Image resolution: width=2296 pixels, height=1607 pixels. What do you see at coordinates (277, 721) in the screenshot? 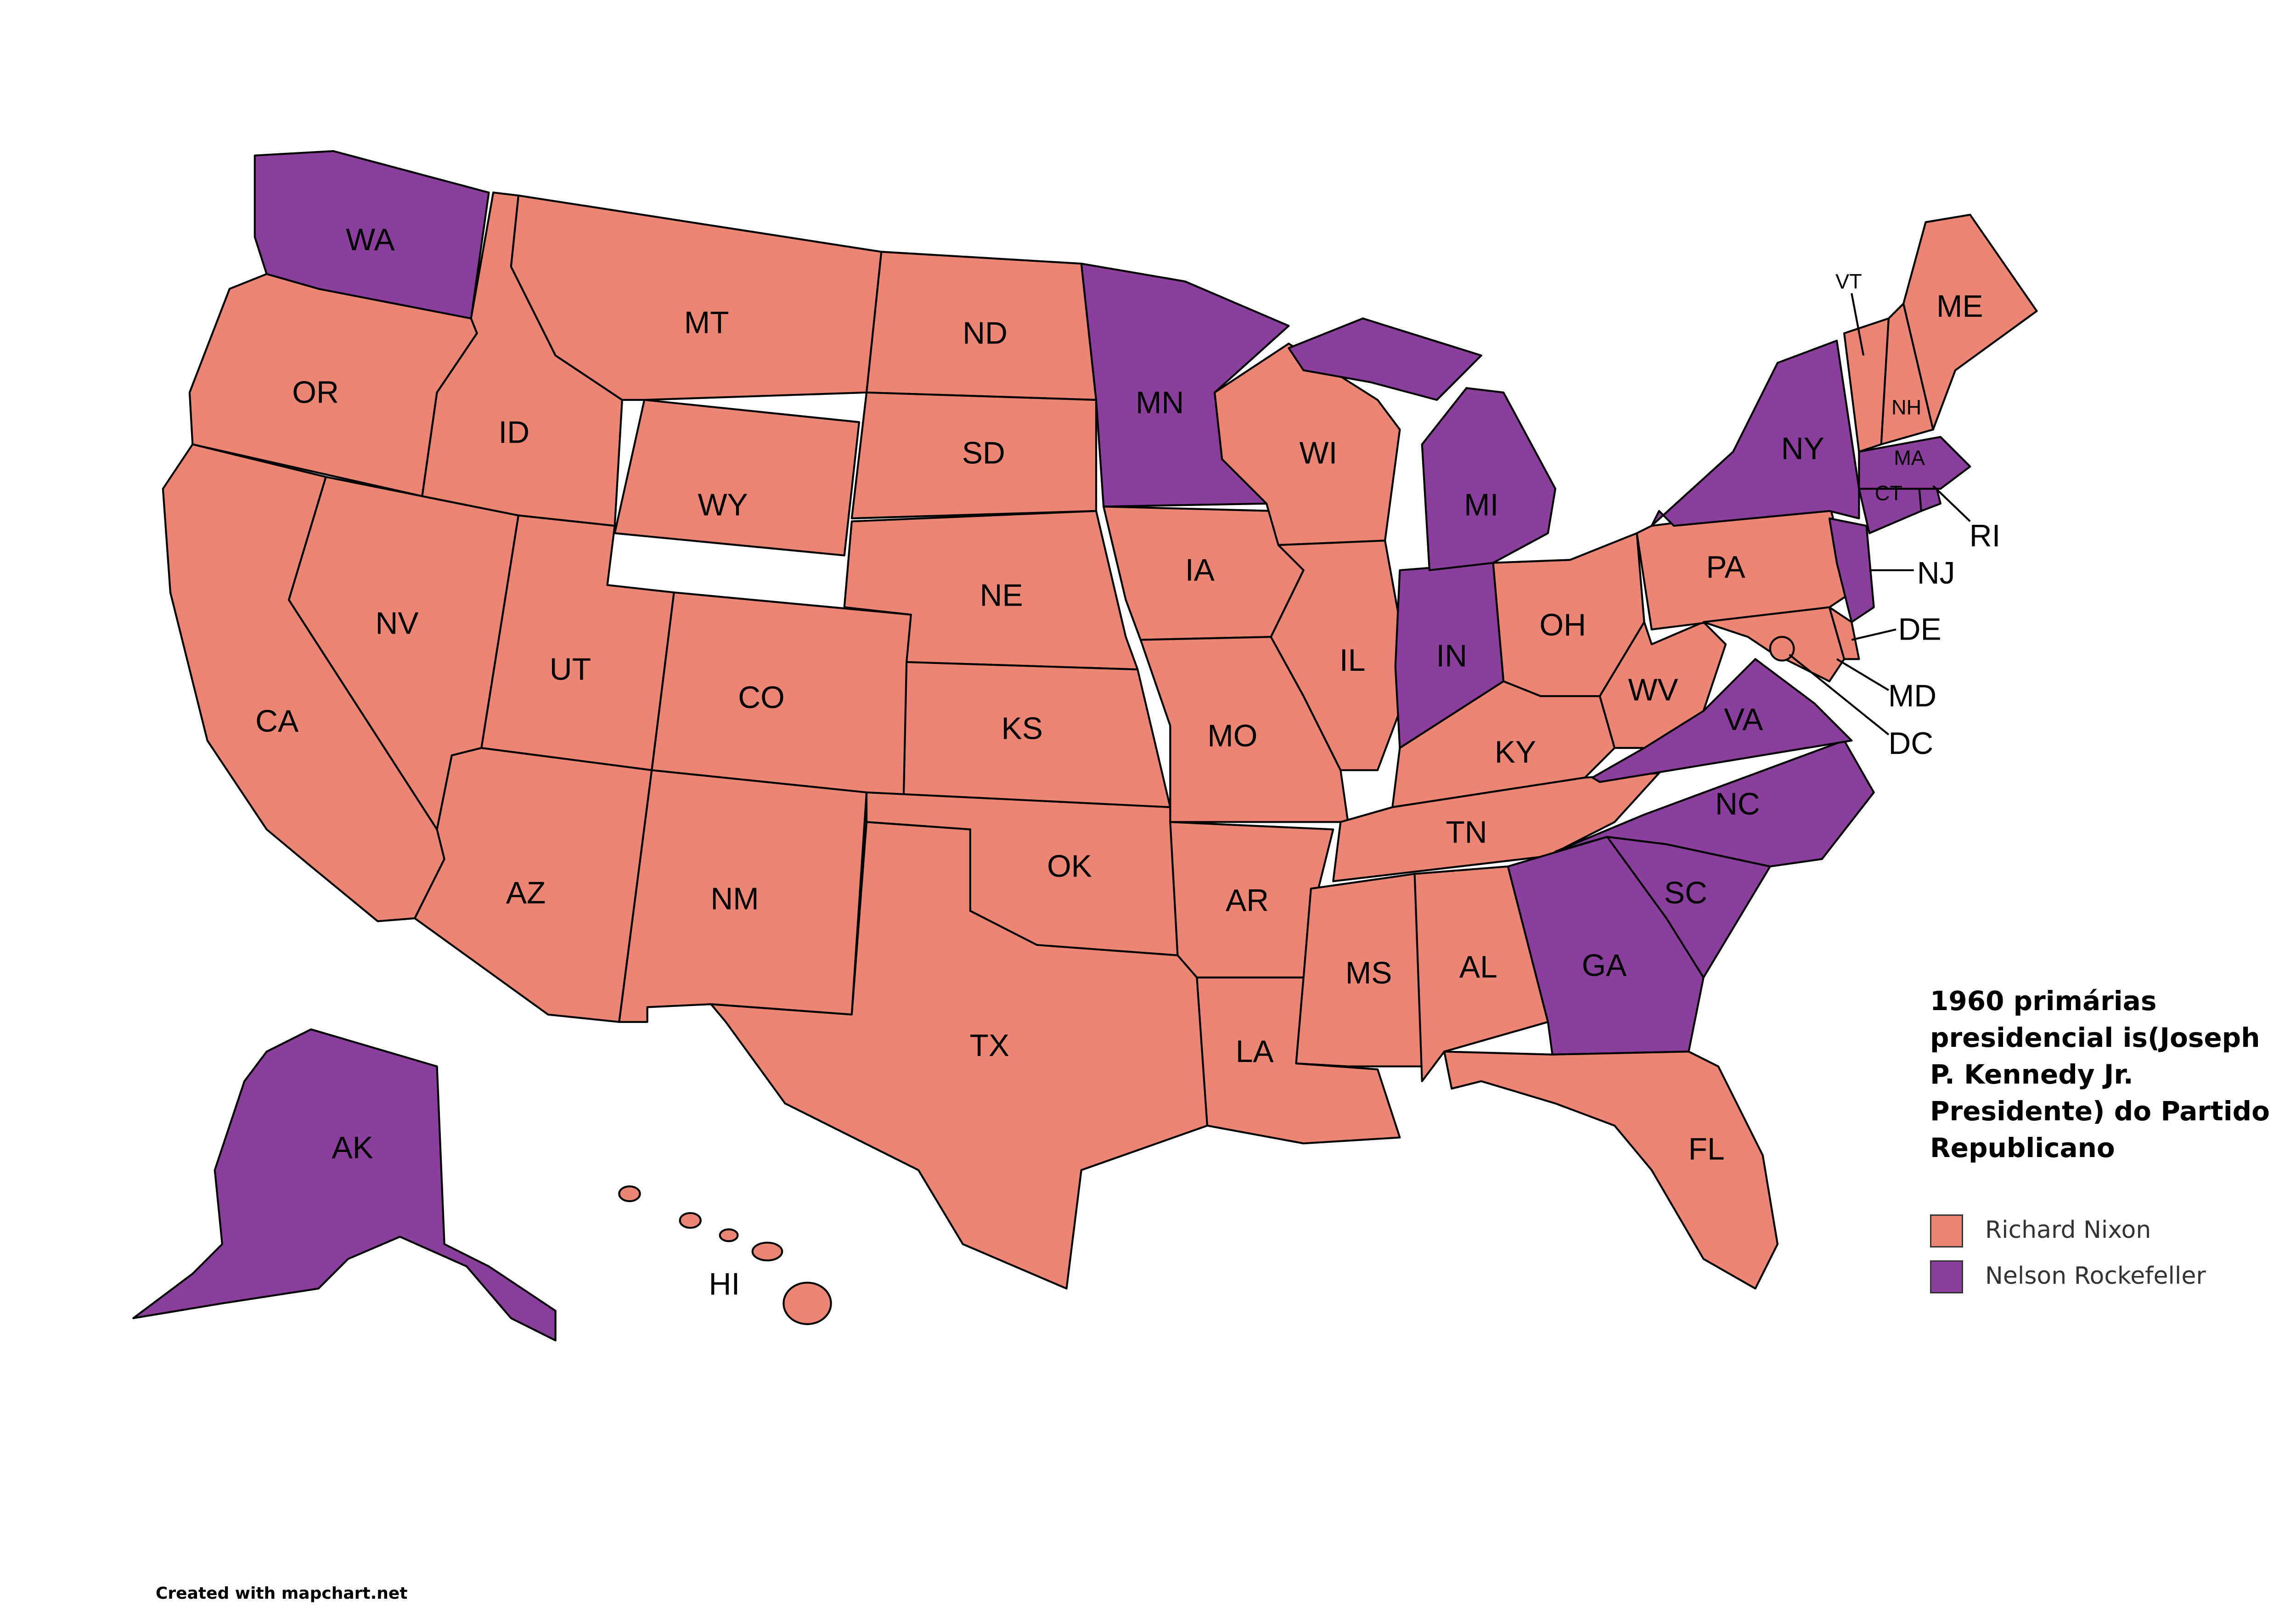
I see `state-label: CA` at bounding box center [277, 721].